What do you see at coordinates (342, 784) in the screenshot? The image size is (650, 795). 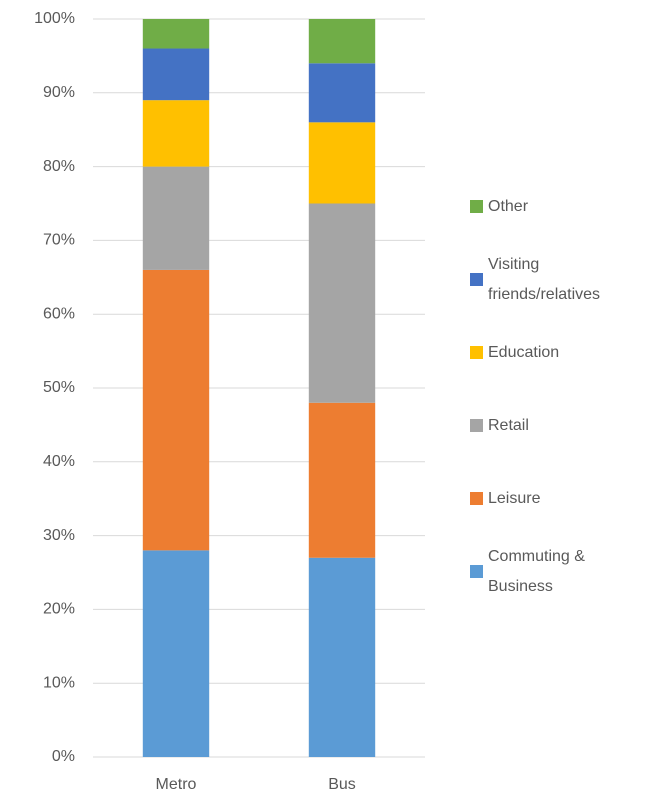 I see `x-tick-label: Bus` at bounding box center [342, 784].